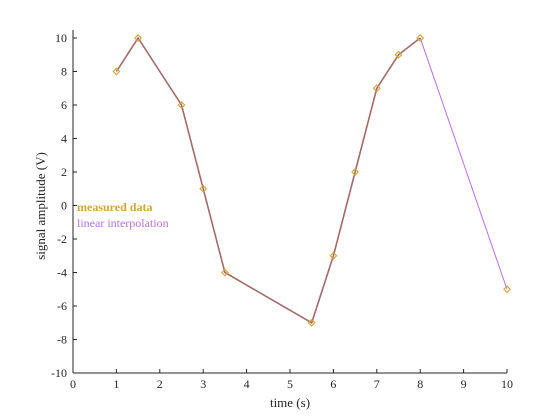 This screenshot has width=560, height=420. What do you see at coordinates (64, 105) in the screenshot?
I see `y-tick-label: 6` at bounding box center [64, 105].